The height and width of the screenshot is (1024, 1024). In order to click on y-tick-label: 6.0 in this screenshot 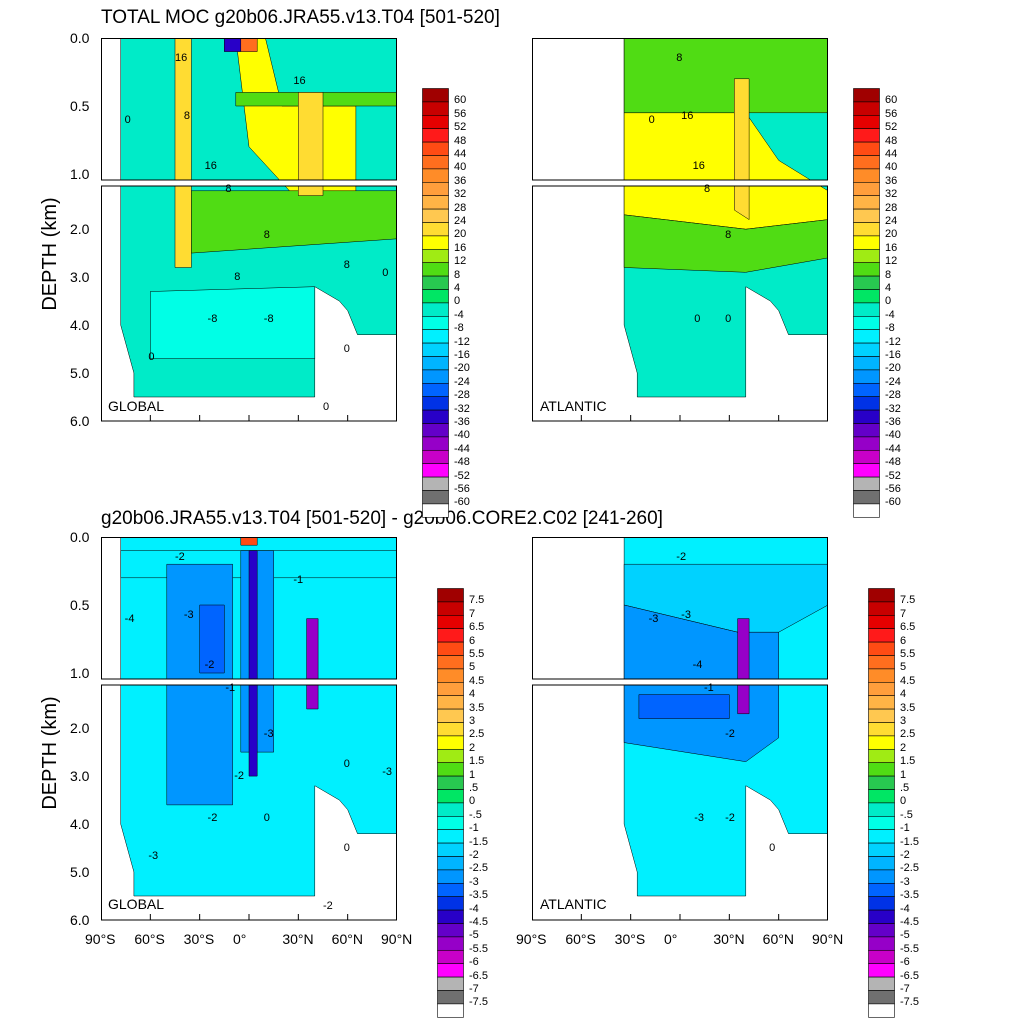, I will do `click(80, 920)`.